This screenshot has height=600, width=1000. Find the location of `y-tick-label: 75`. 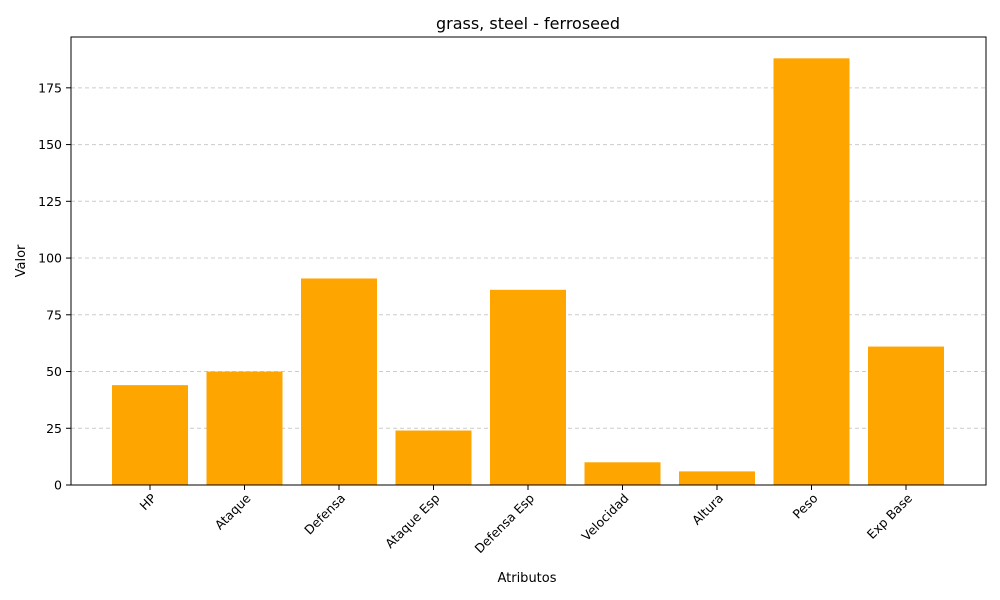

y-tick-label: 75 is located at coordinates (54, 314).